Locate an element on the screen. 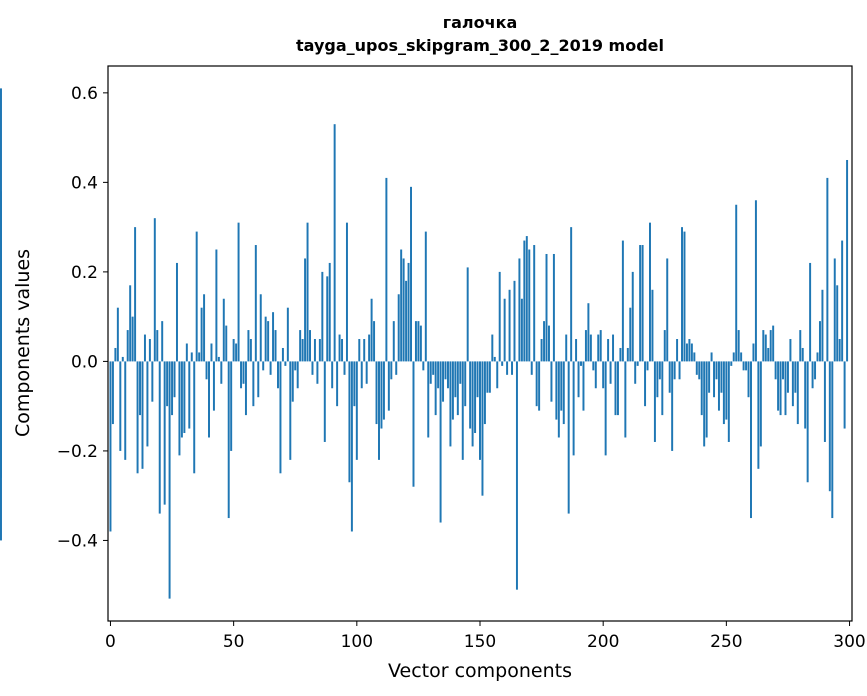 This screenshot has height=696, width=867. y-tick-label: 0.2 is located at coordinates (84, 273).